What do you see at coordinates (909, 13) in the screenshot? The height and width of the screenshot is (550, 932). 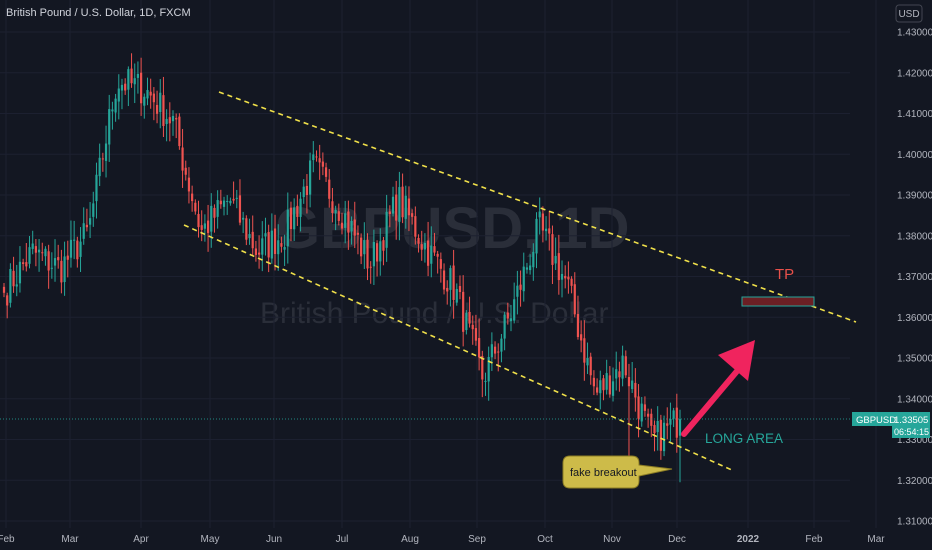 I see `currency-button` at bounding box center [909, 13].